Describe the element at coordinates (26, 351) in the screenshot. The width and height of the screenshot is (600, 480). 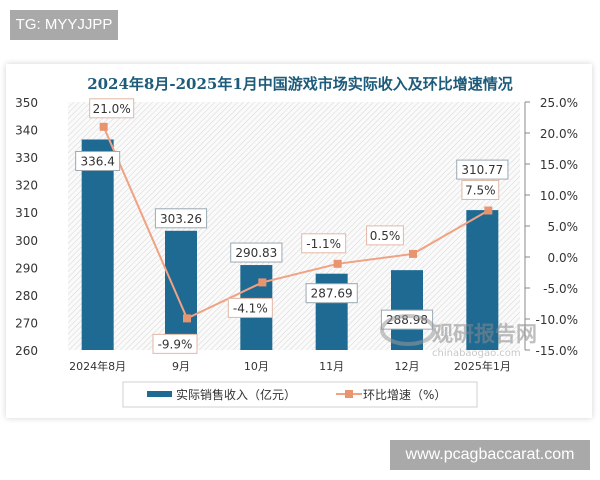
I see `y-left-tick-label: 260` at that location.